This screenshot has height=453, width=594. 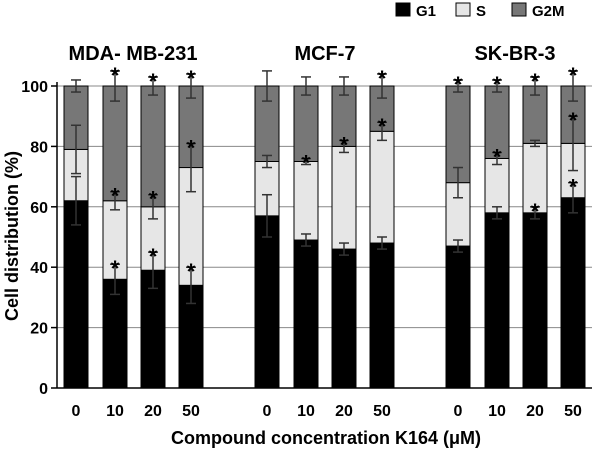 I want to click on legend-label-s: S, so click(x=481, y=11).